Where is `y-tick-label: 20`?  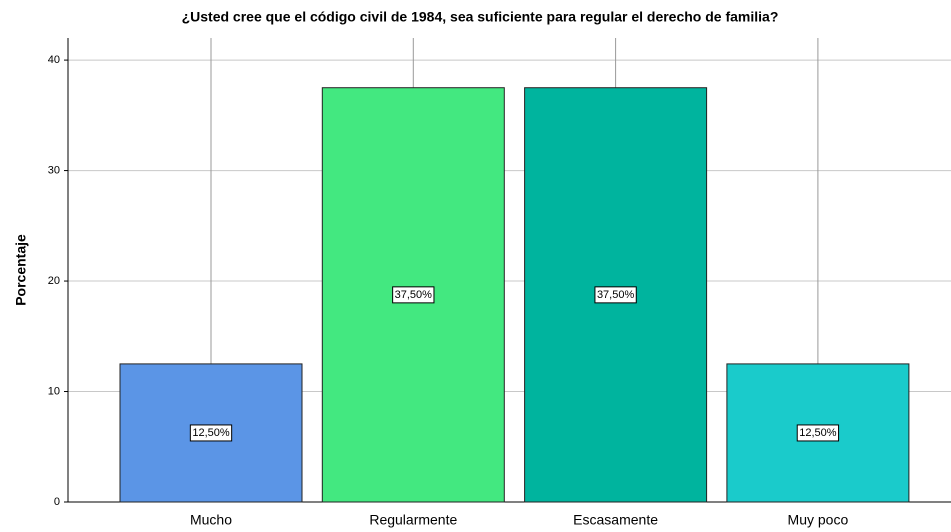
y-tick-label: 20 is located at coordinates (54, 281).